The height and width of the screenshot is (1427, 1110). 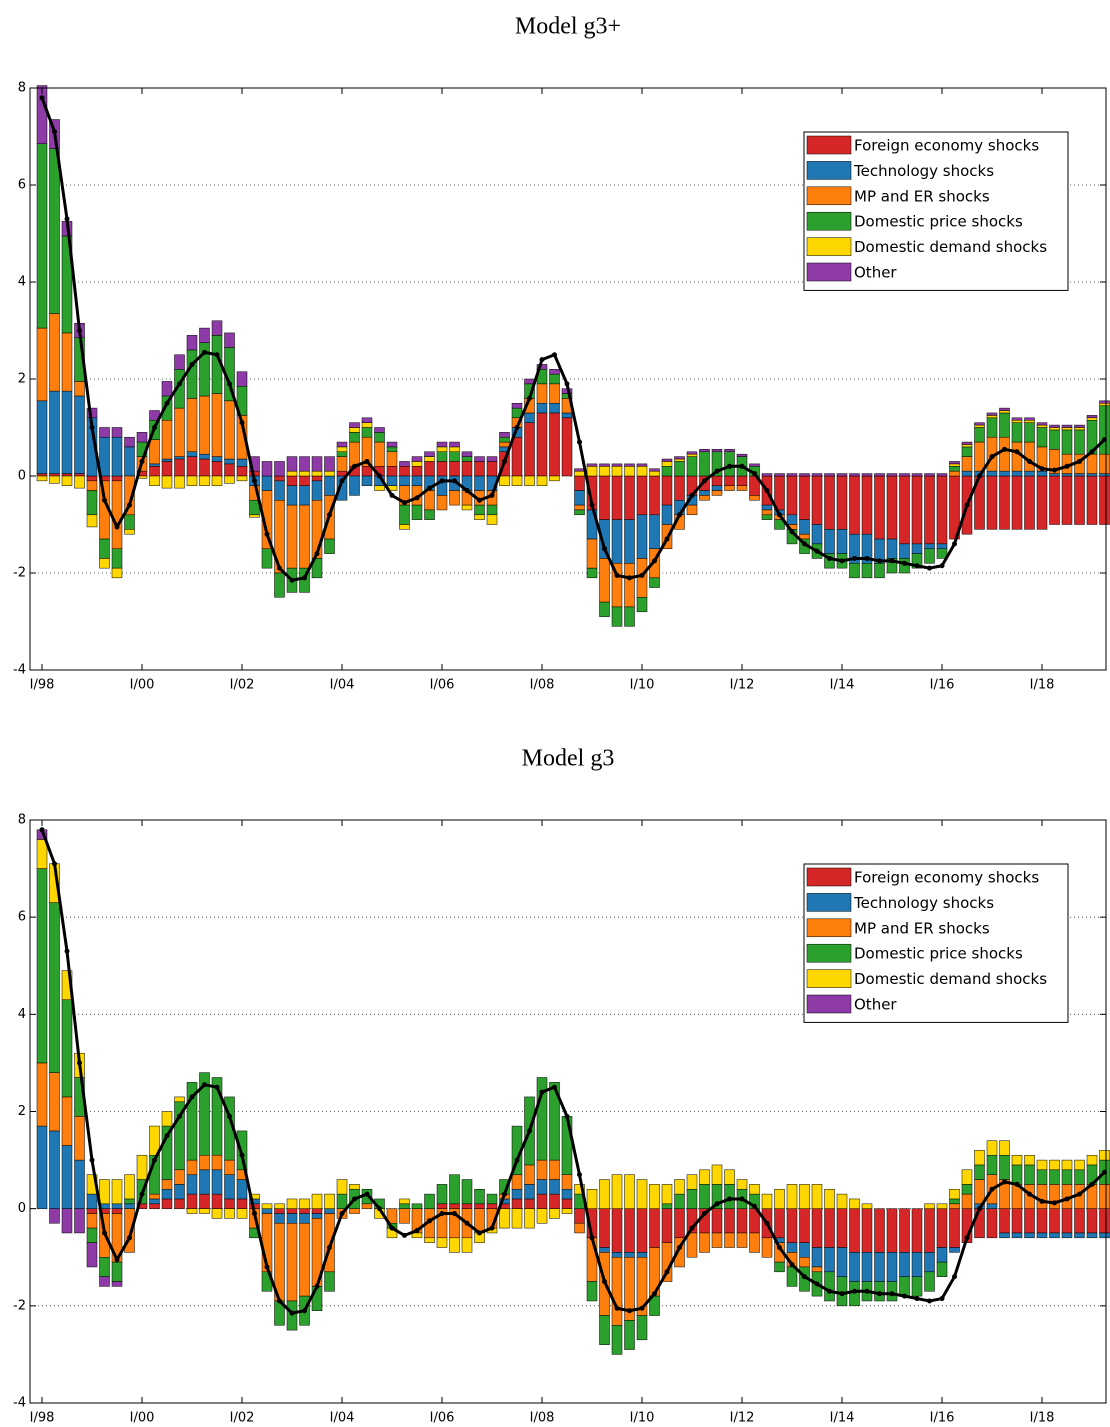 I want to click on x-tick-label: I/16, so click(x=942, y=685).